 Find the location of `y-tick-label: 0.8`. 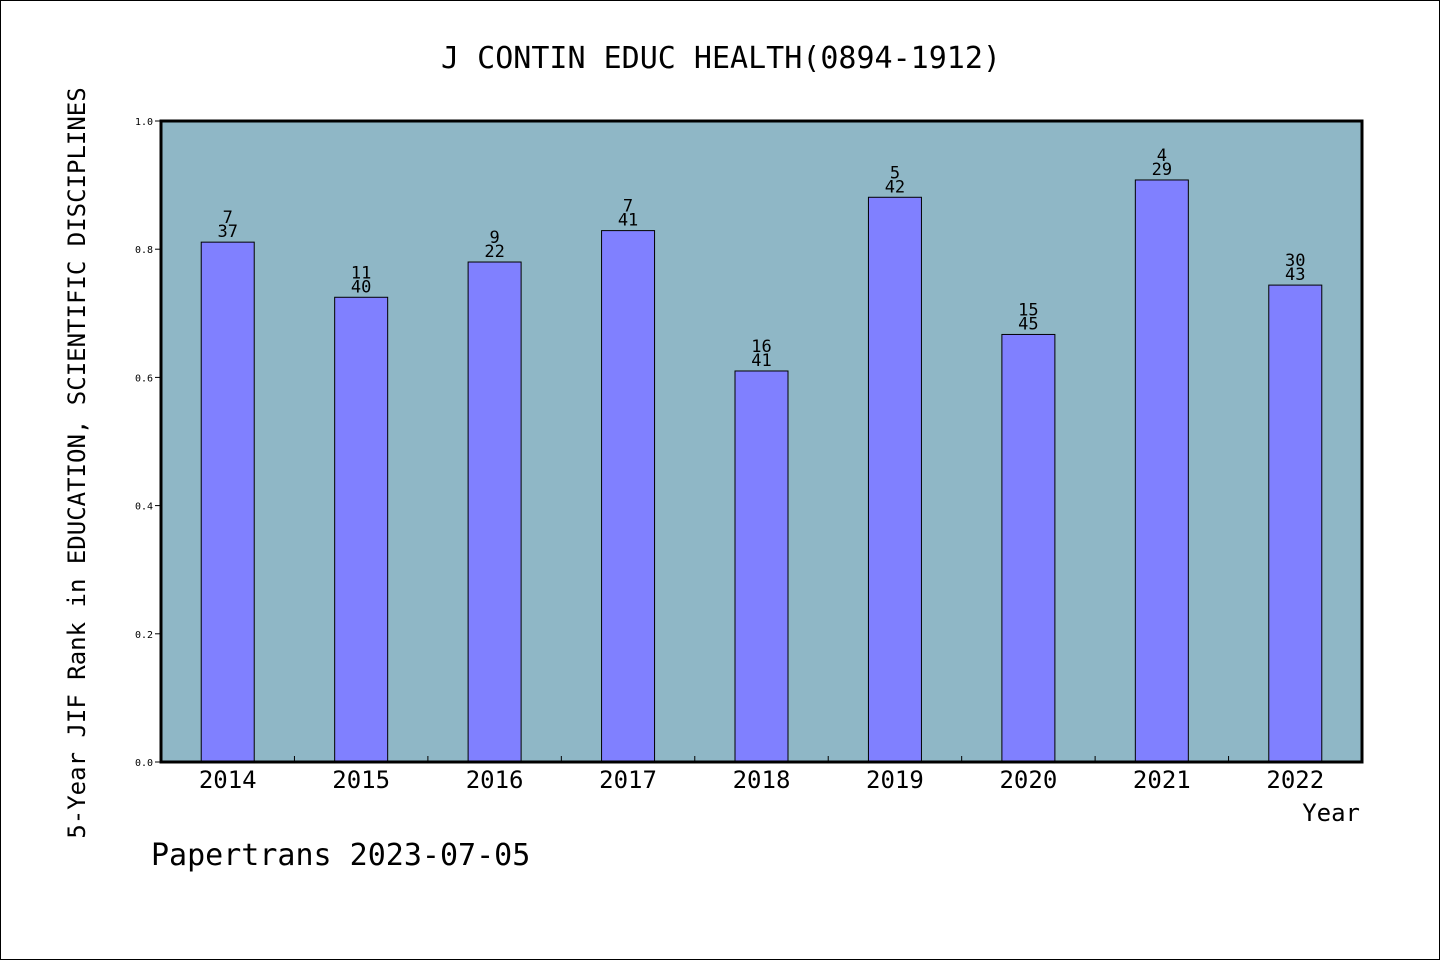

y-tick-label: 0.8 is located at coordinates (144, 250).